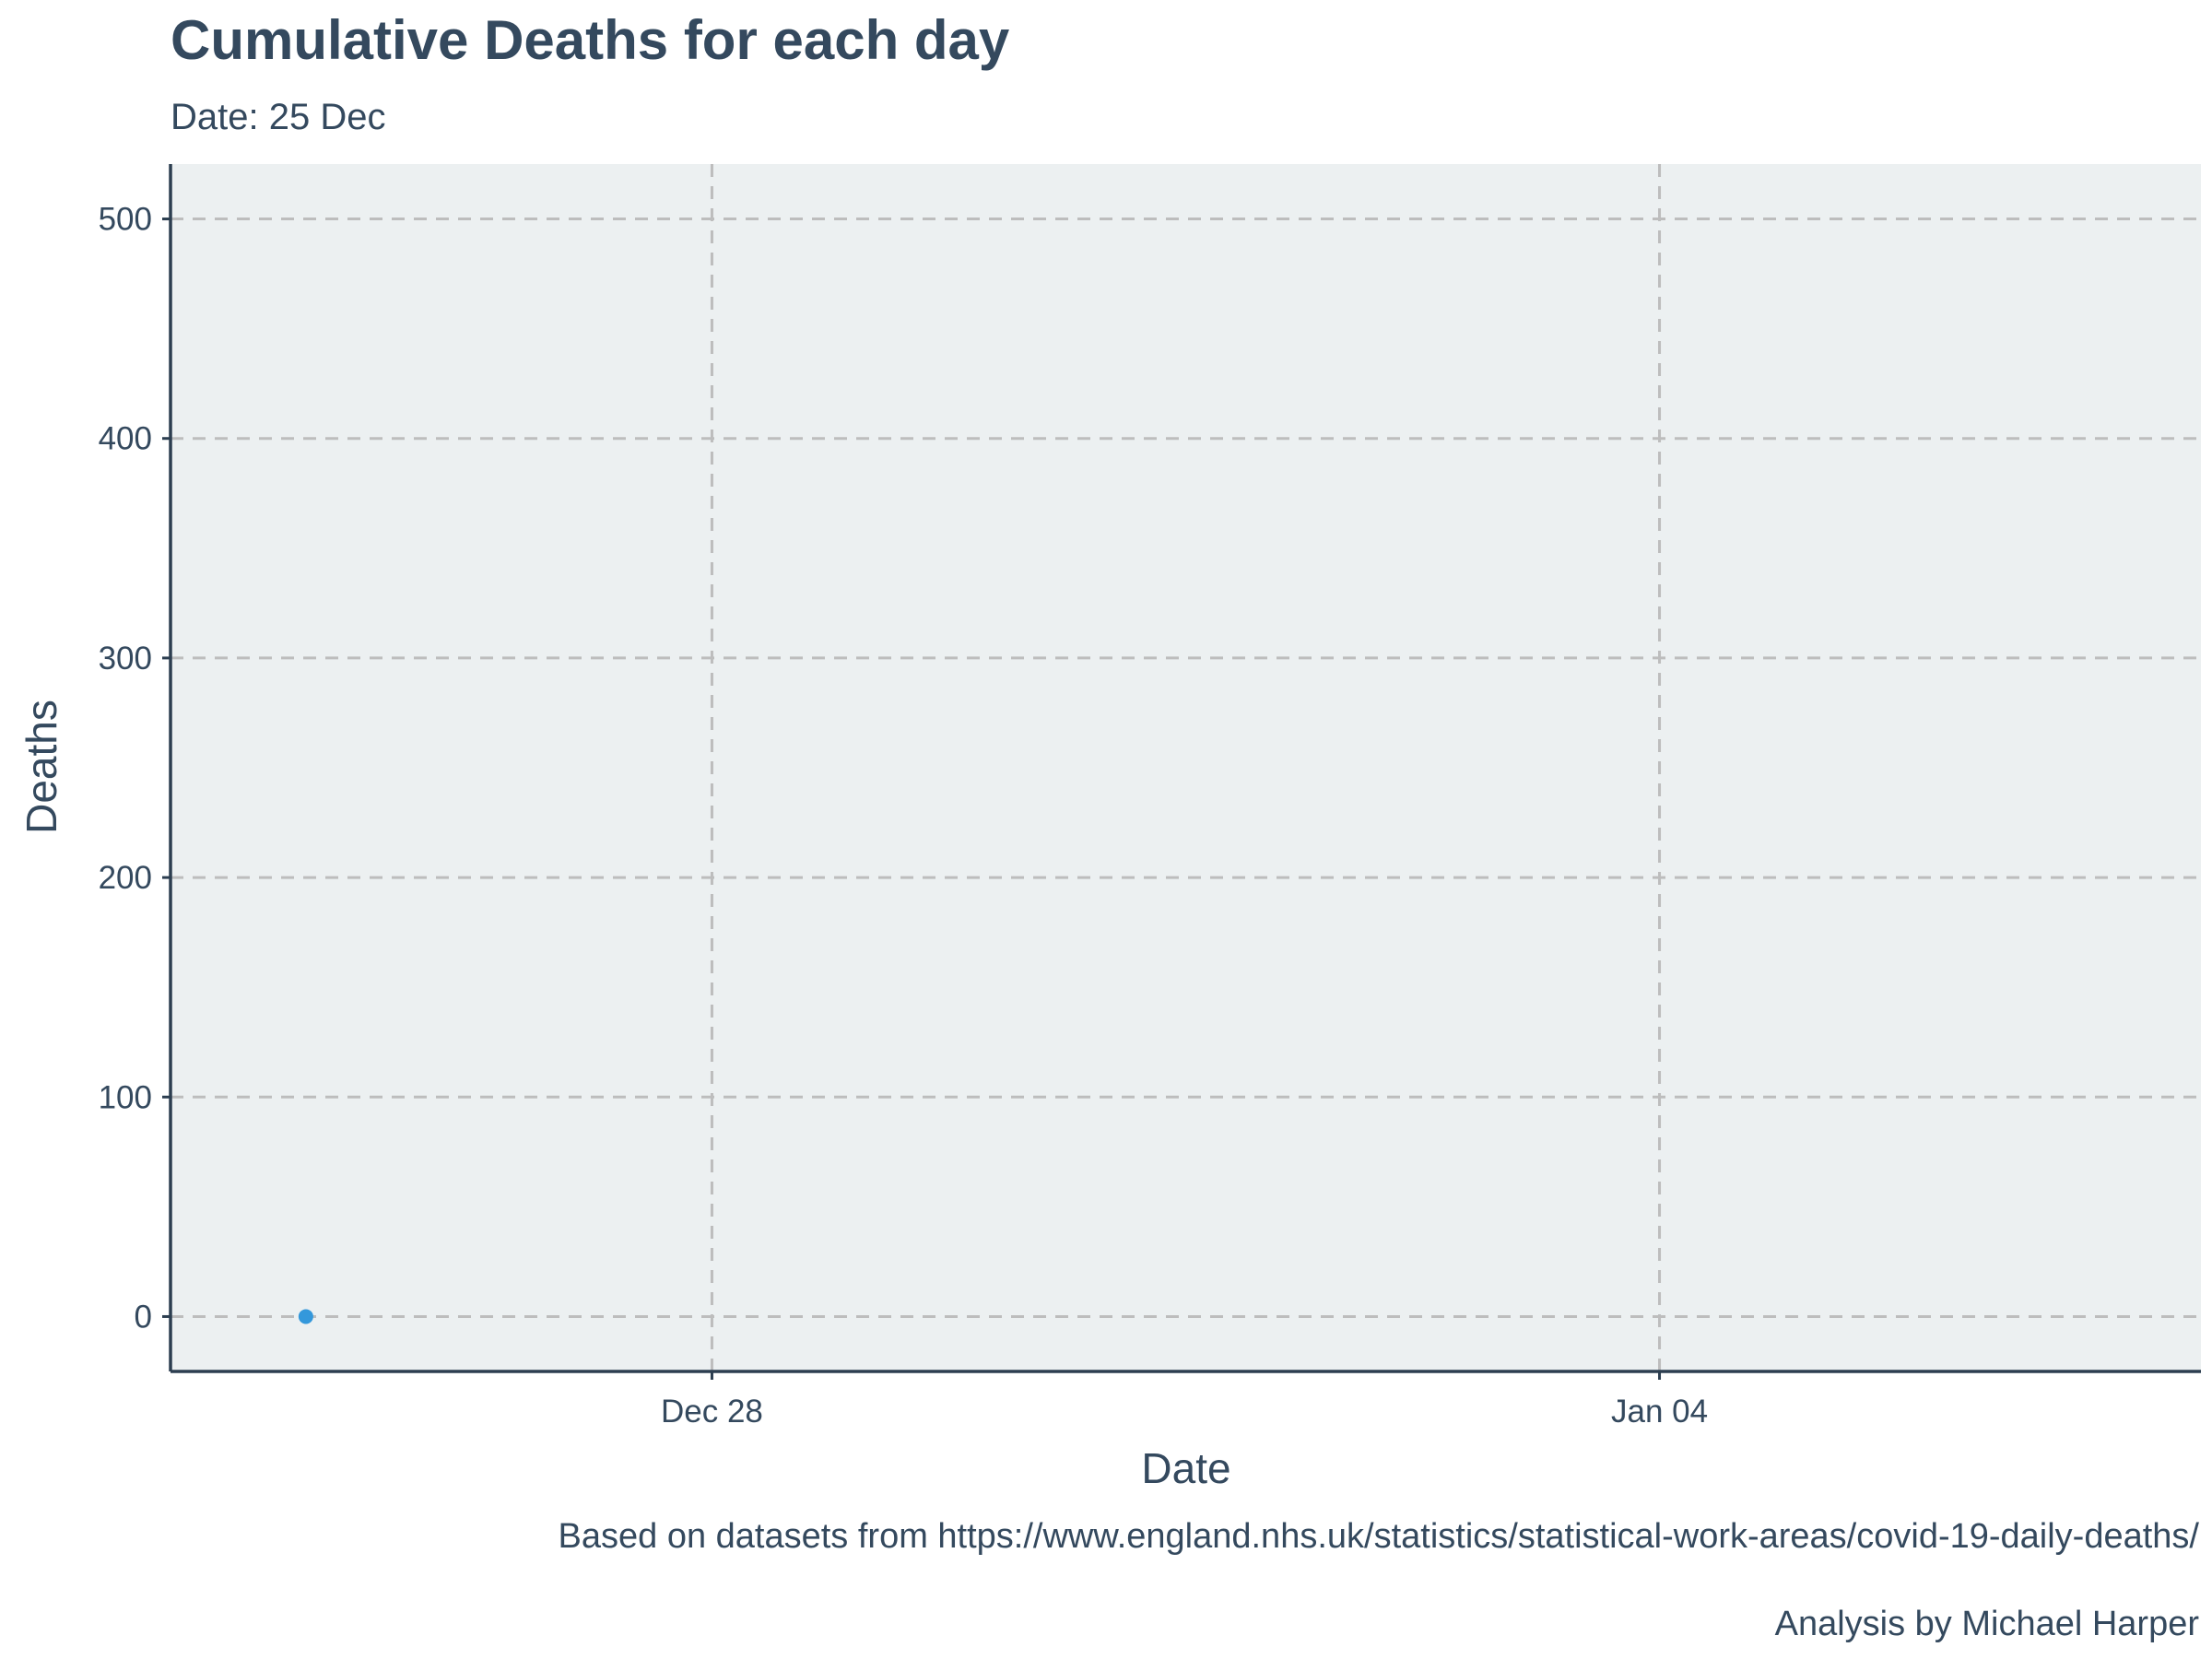  What do you see at coordinates (278, 117) in the screenshot?
I see `chart-subtitle: Date: 25 Dec` at bounding box center [278, 117].